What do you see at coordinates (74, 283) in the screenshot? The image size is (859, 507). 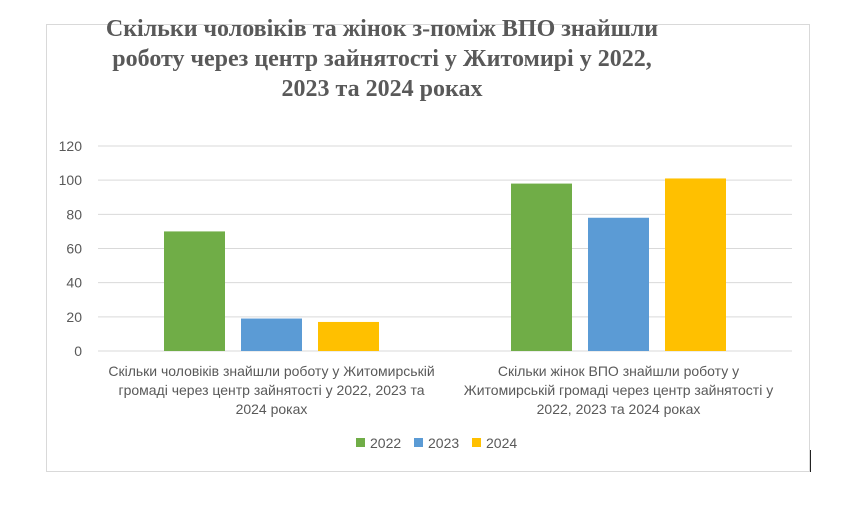 I see `y-tick-label: 40` at bounding box center [74, 283].